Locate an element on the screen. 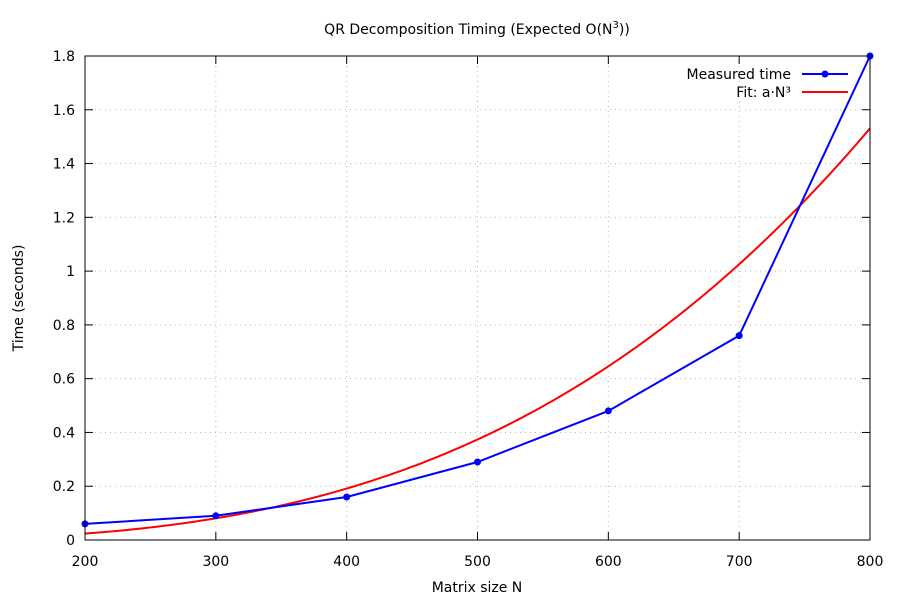 This screenshot has width=900, height=600. x-tick-label: 300 is located at coordinates (215, 562).